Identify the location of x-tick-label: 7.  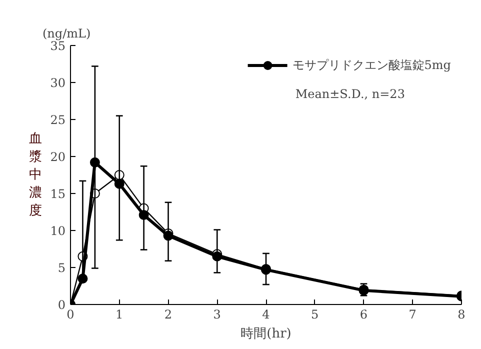
(412, 315).